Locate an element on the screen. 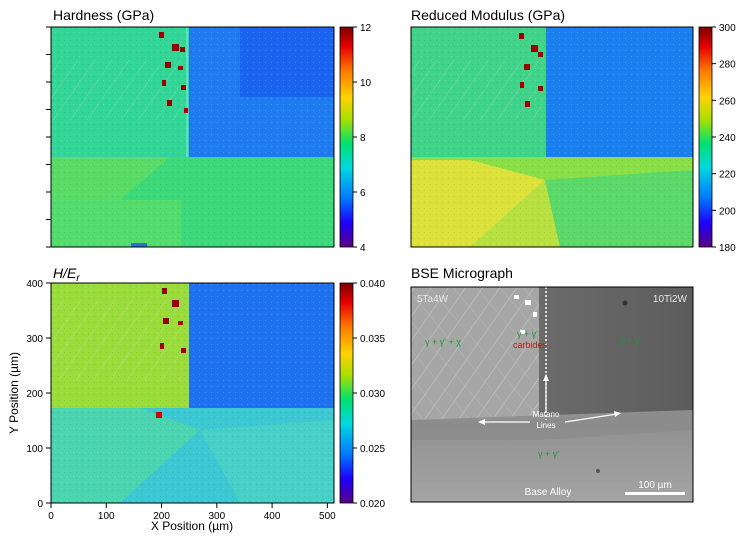 Image resolution: width=750 pixels, height=544 pixels. colorbar-tick-label: 4 is located at coordinates (363, 248).